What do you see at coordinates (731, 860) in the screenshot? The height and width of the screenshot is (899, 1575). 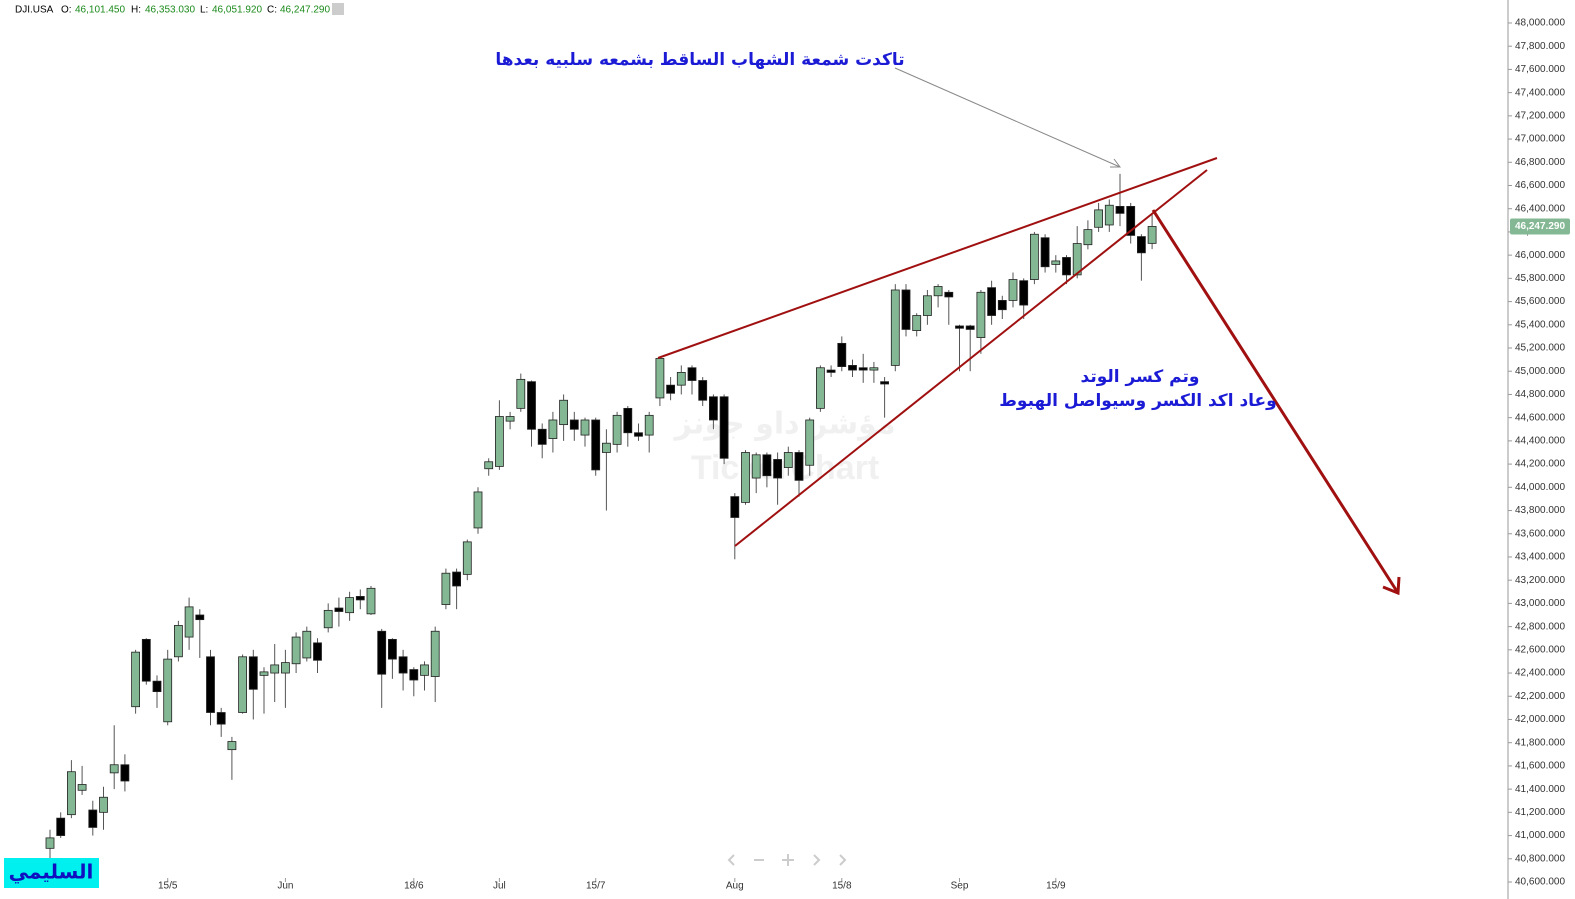 I see `nav-back` at bounding box center [731, 860].